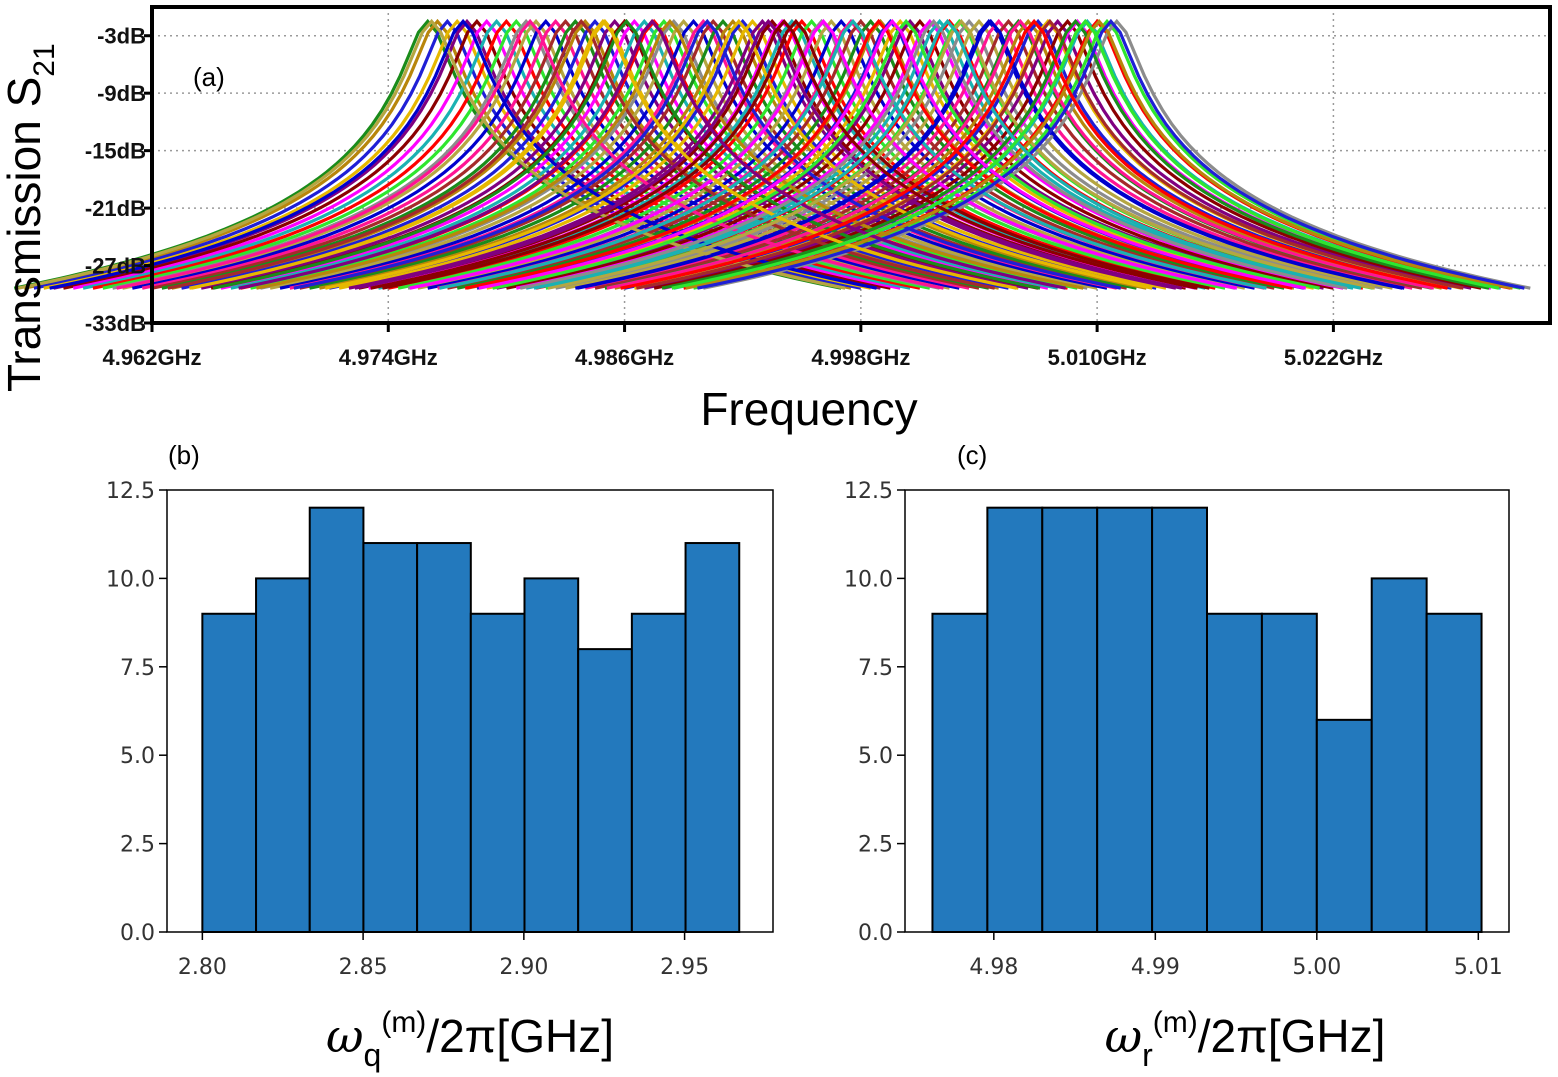  I want to click on panel-label-b: (b), so click(184, 455).